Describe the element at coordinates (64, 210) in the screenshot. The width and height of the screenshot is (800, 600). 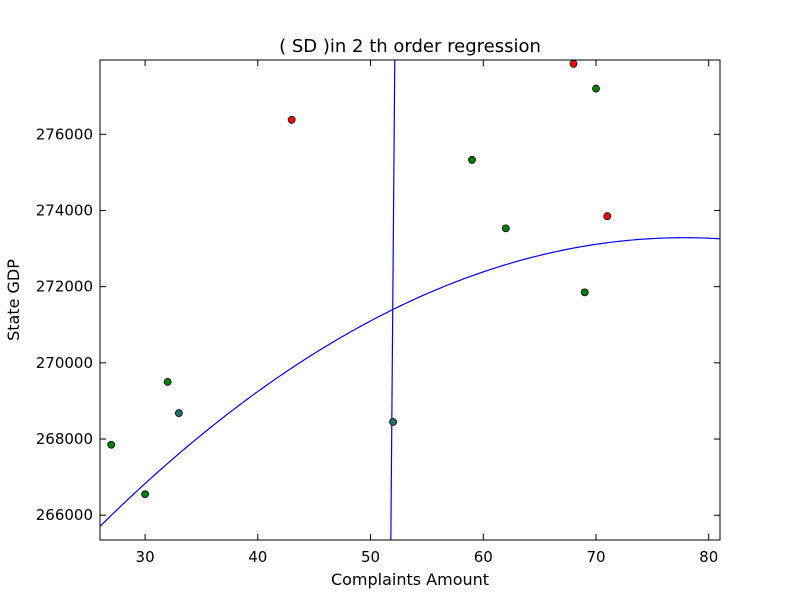
I see `y-tick-label: 274000` at that location.